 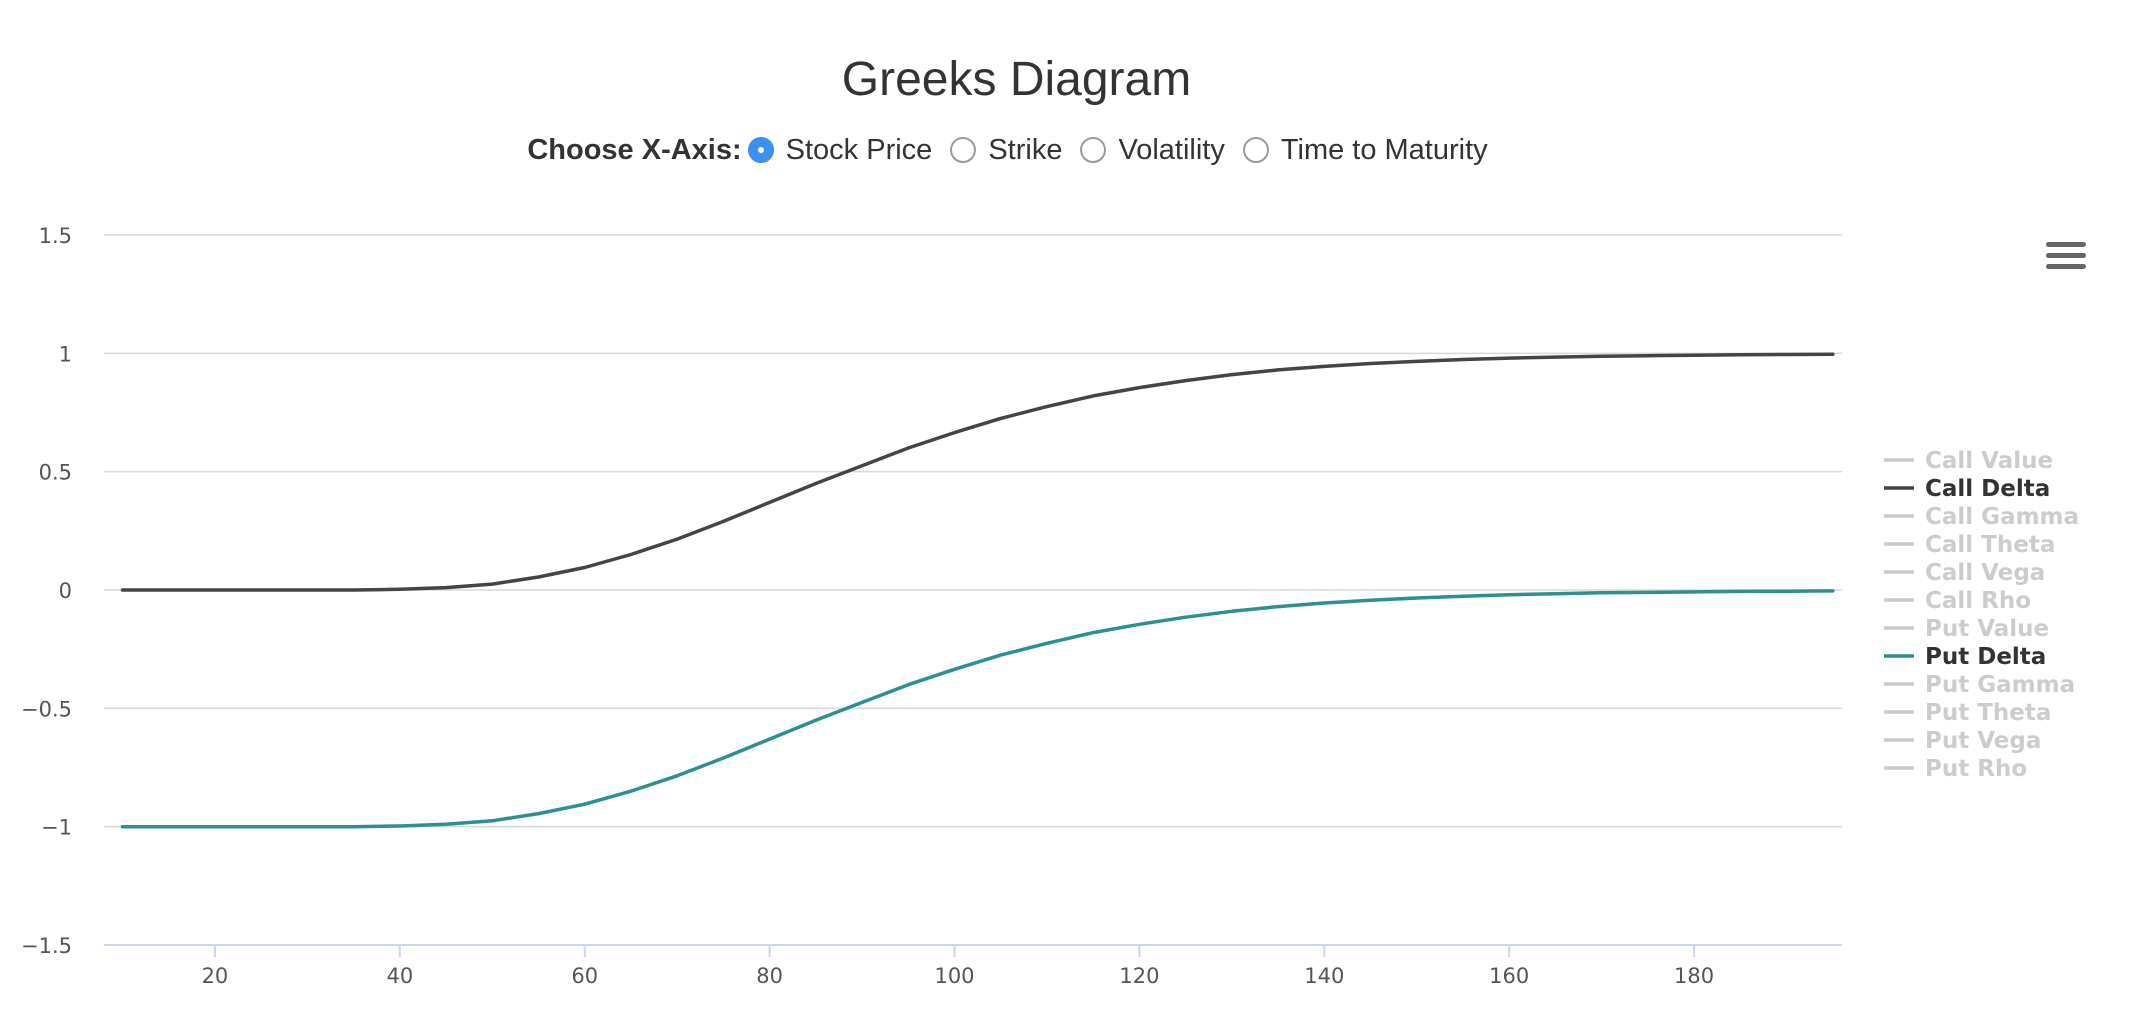 What do you see at coordinates (46, 946) in the screenshot?
I see `y-tick-label: −1.5` at bounding box center [46, 946].